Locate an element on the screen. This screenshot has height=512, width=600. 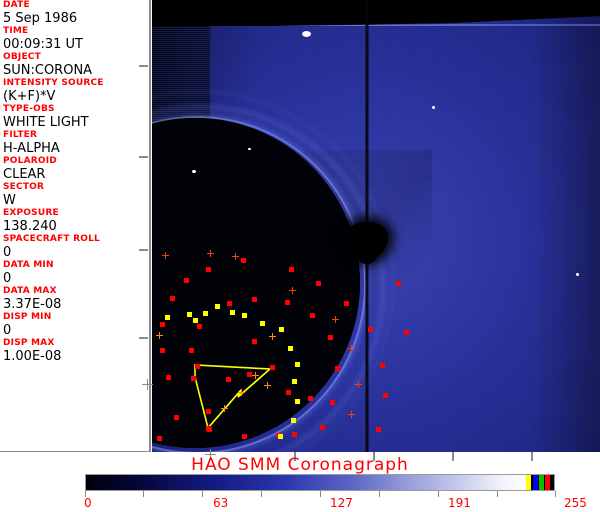
metadata-field-spacecraft-roll: SPACECRAFT ROLL 0 is located at coordinates (74, 247).